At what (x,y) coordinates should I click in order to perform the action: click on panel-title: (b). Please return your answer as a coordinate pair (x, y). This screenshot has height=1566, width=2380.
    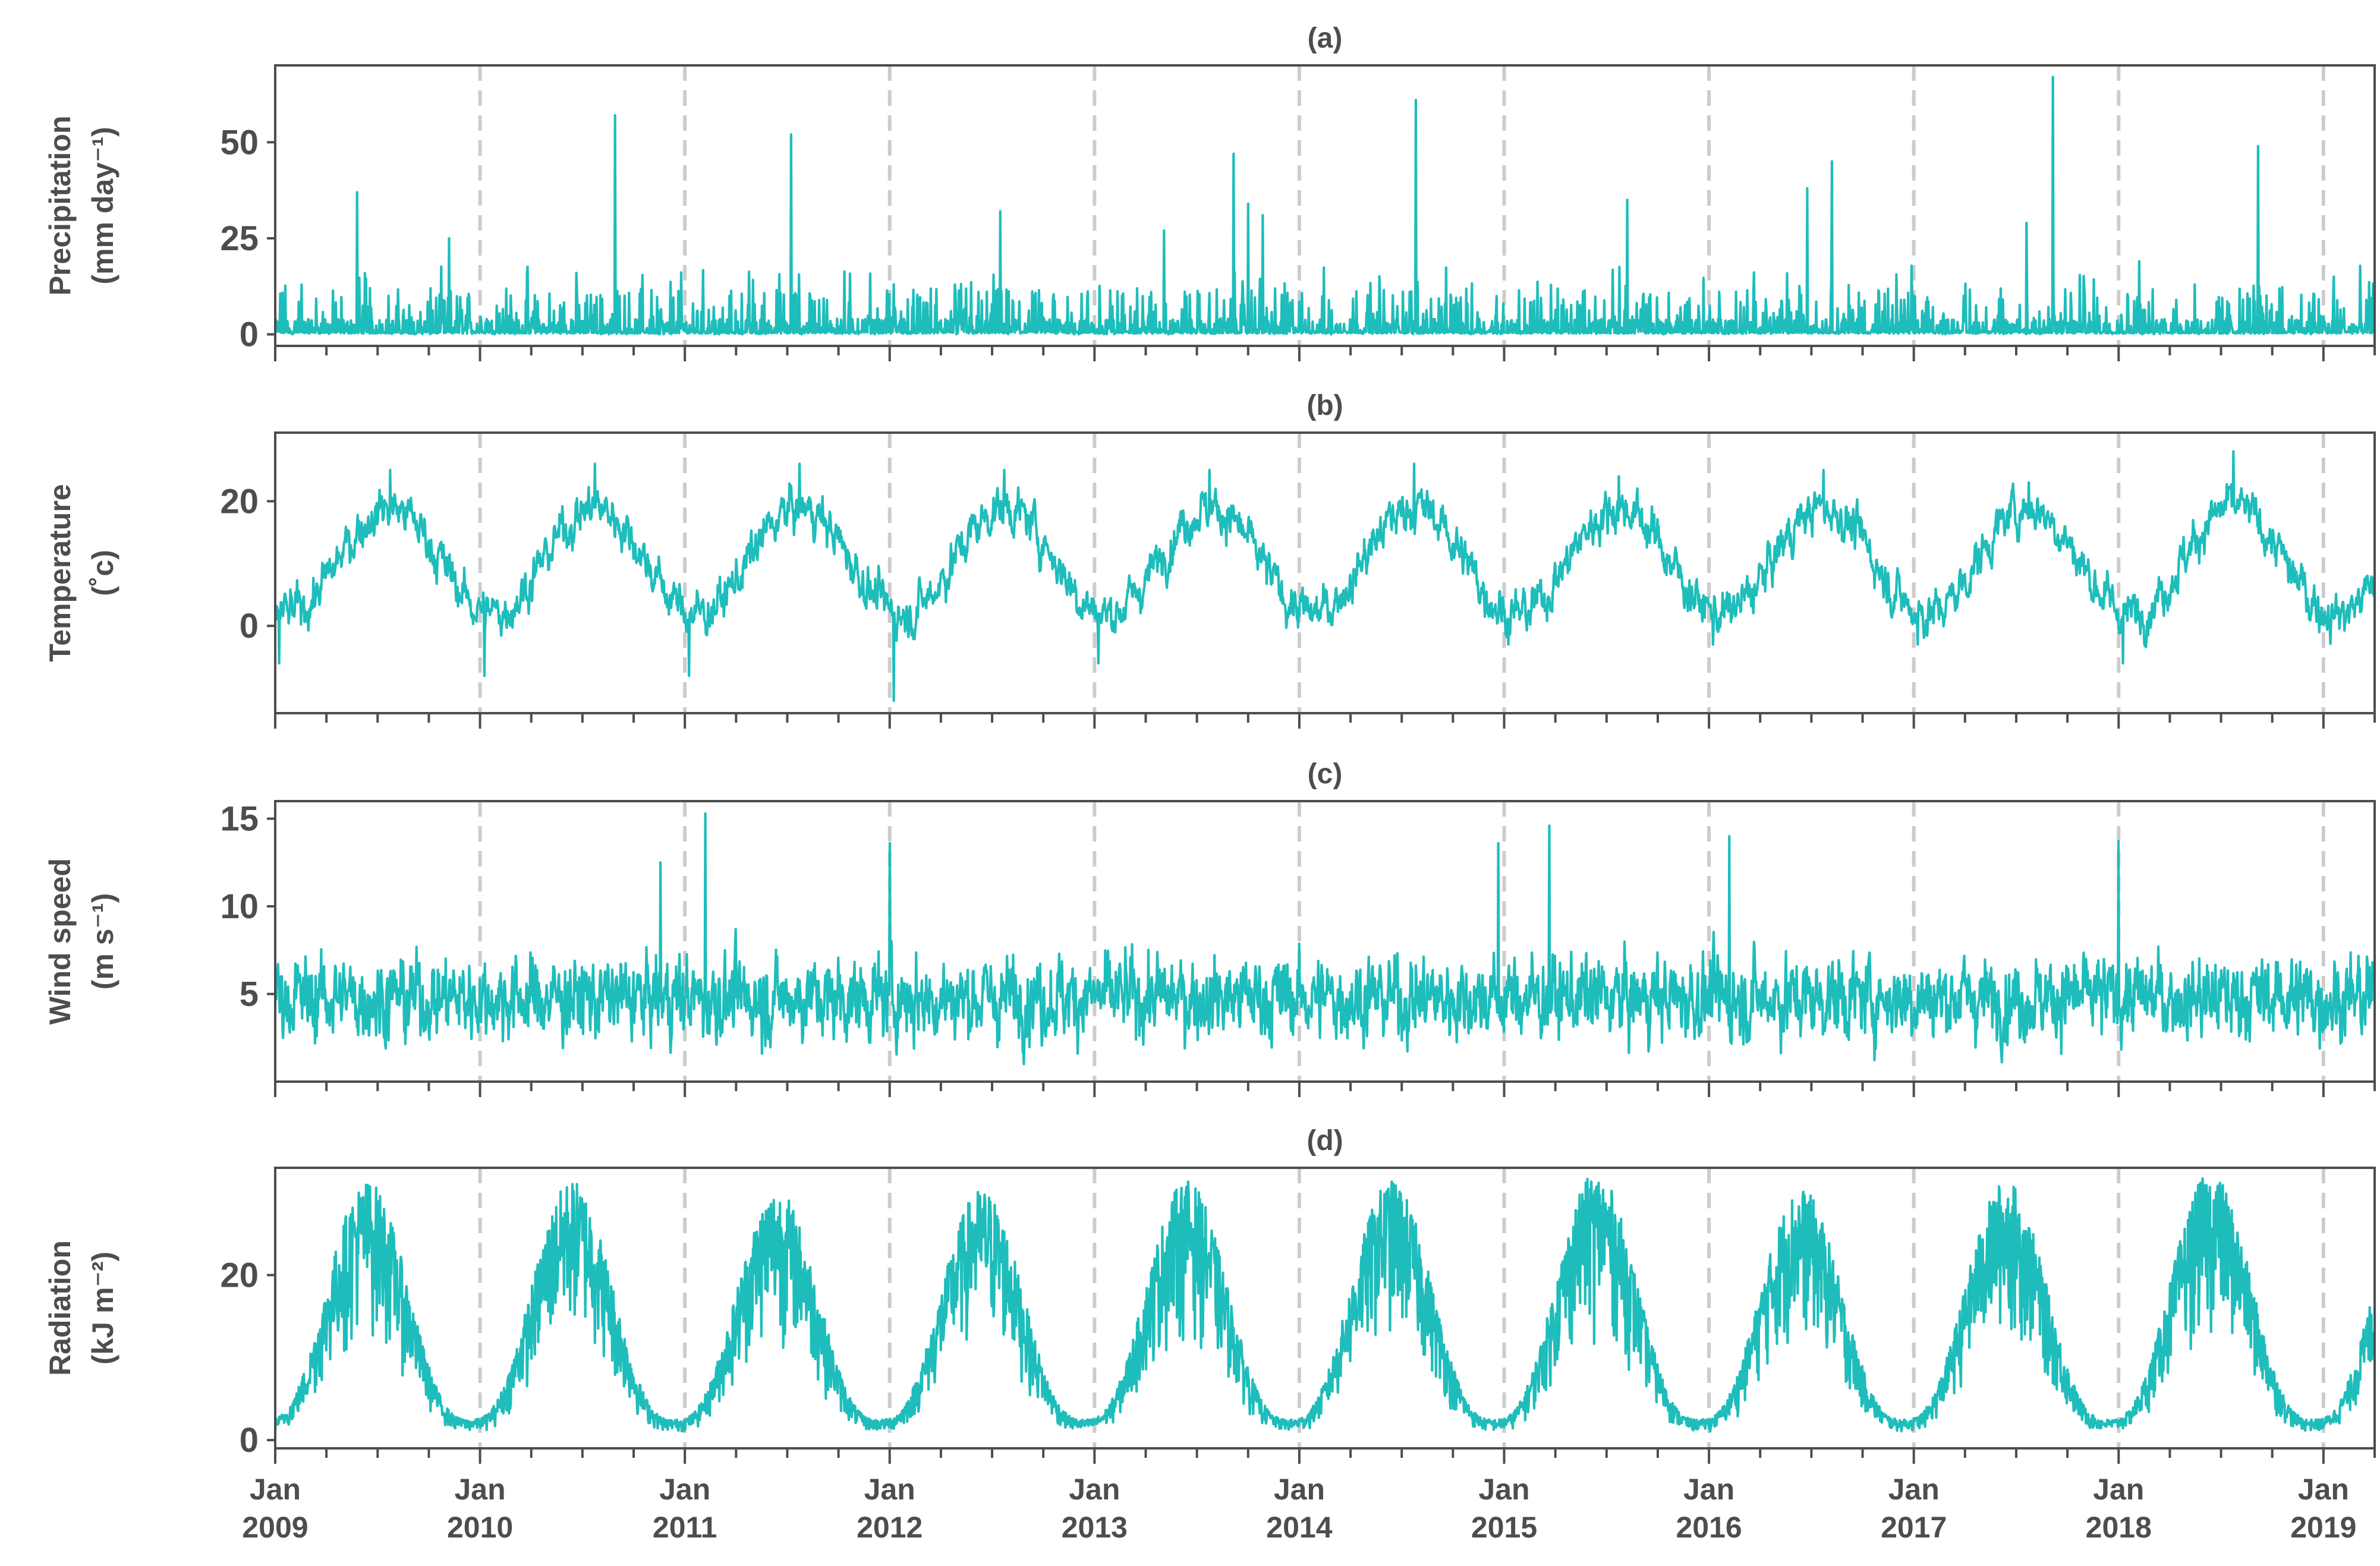
    Looking at the image, I should click on (1325, 406).